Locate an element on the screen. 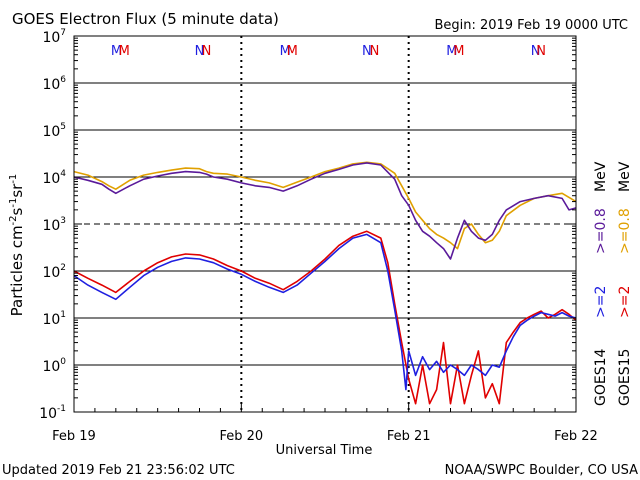  y-tick-exponent: -1 is located at coordinates (61, 409).